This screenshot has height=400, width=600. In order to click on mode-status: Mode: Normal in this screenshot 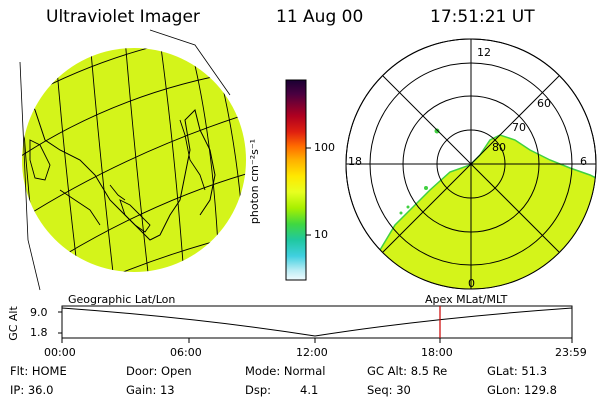, I will do `click(285, 371)`.